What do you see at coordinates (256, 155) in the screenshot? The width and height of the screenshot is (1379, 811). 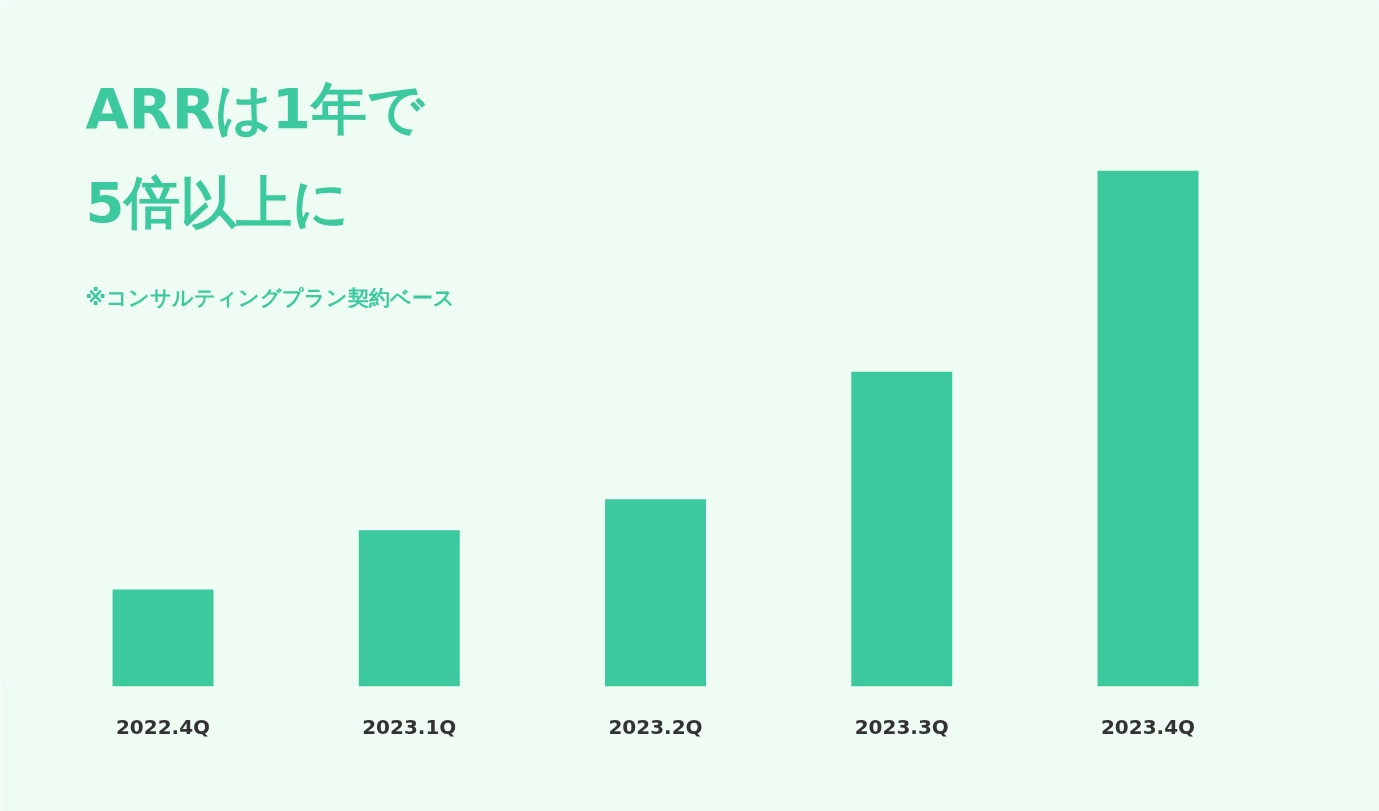 I see `chart-title: ARRは1年で 5倍以上に` at bounding box center [256, 155].